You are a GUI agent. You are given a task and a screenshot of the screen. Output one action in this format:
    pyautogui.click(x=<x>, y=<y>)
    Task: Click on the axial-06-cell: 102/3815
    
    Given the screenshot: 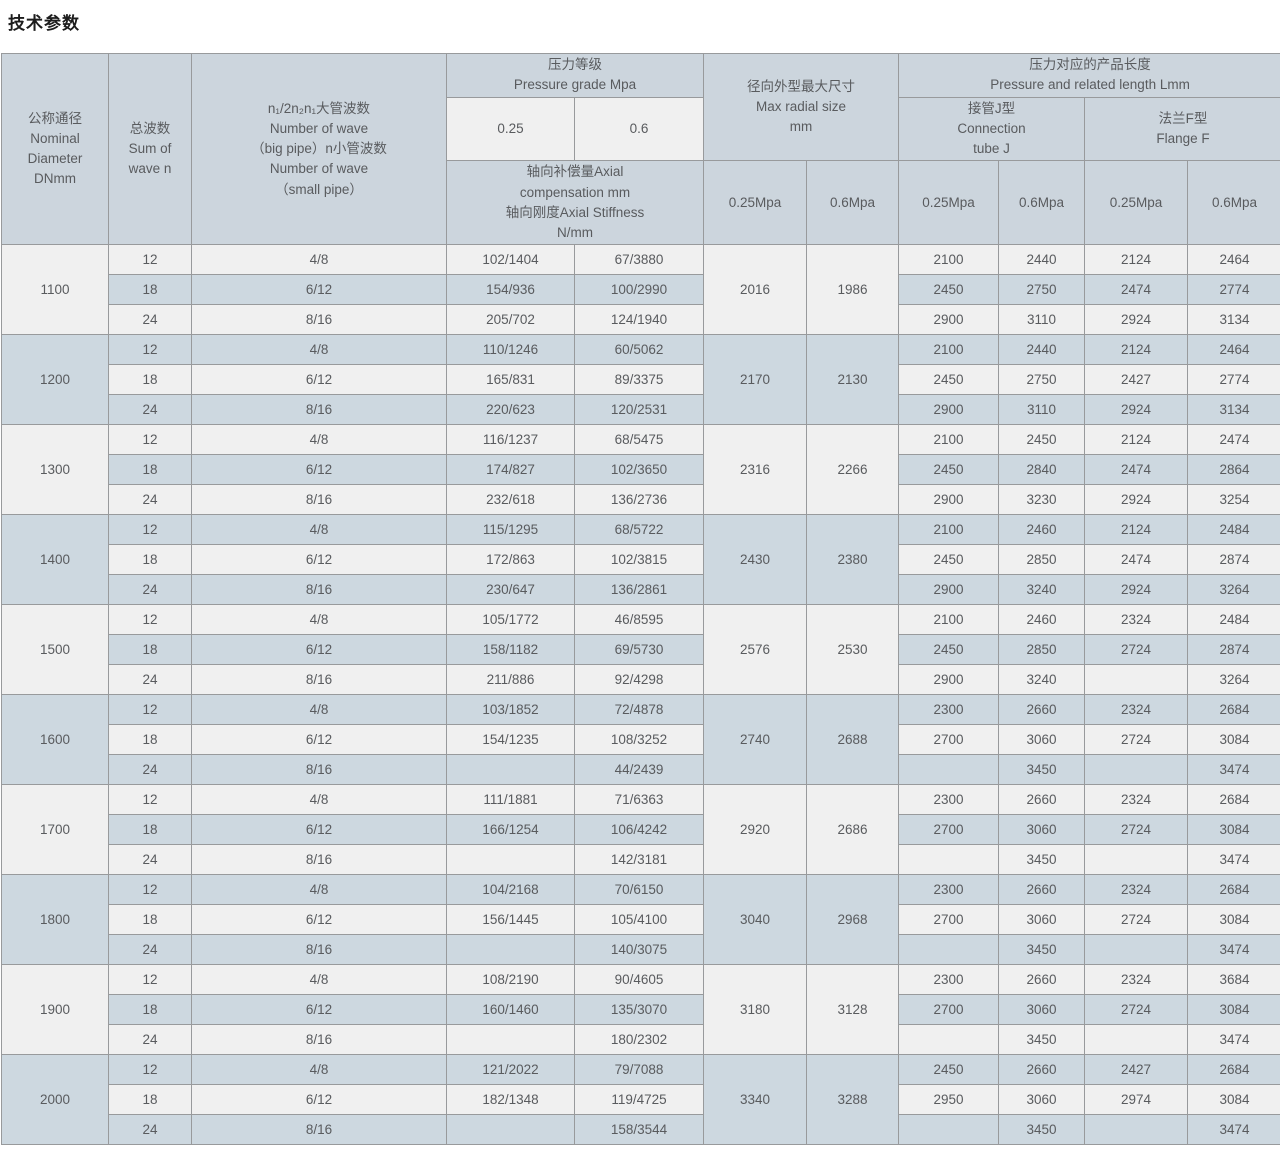 What is the action you would take?
    pyautogui.click(x=639, y=560)
    